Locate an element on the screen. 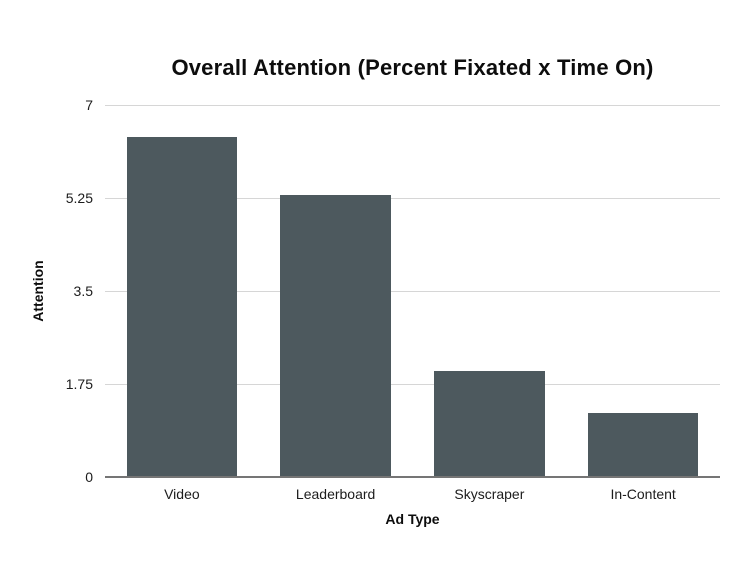 The width and height of the screenshot is (748, 561). x-category-label: Skyscraper is located at coordinates (489, 494).